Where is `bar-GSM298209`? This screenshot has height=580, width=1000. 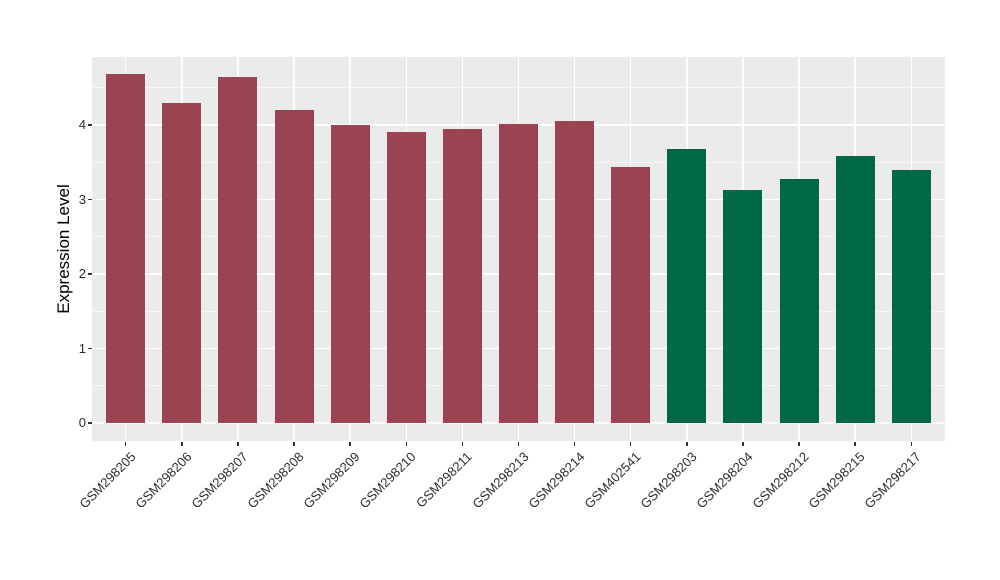
bar-GSM298209 is located at coordinates (350, 274).